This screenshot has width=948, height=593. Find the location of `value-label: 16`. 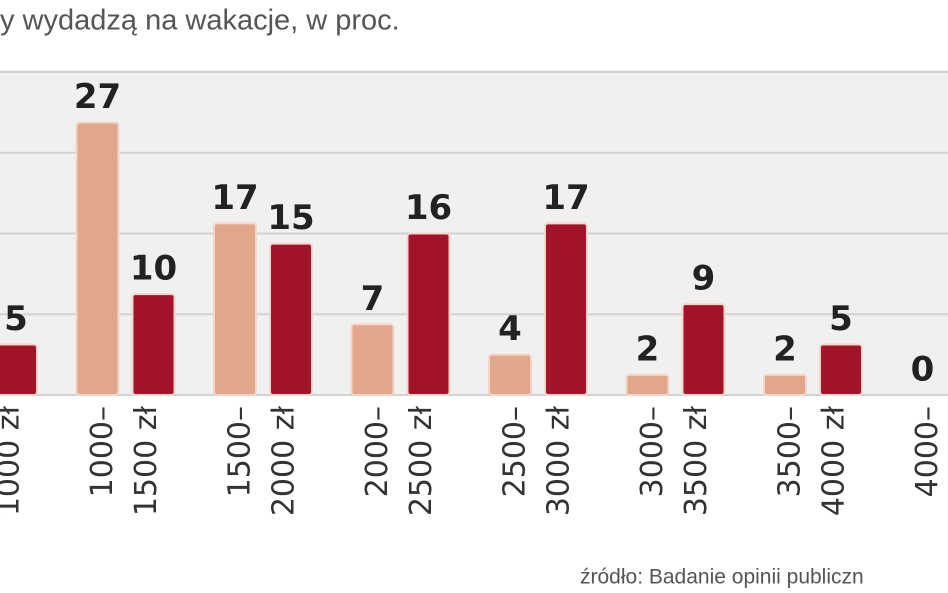

value-label: 16 is located at coordinates (428, 208).